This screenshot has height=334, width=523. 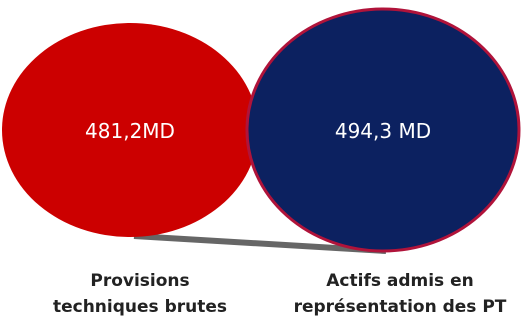 I want to click on actifs-value: 494,3 MD, so click(x=383, y=131).